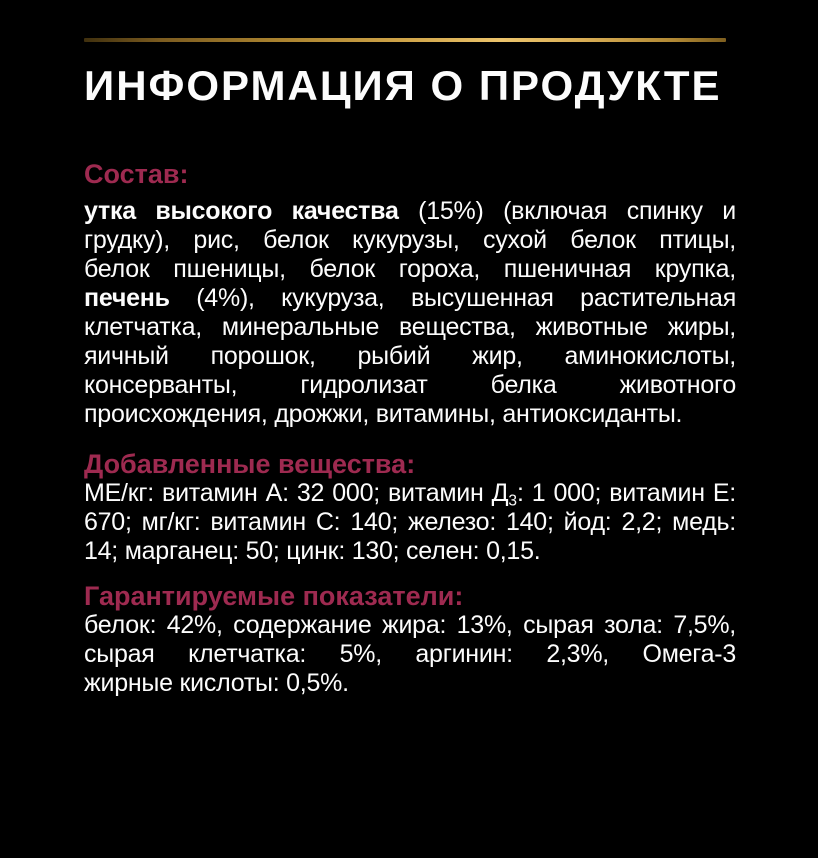 The height and width of the screenshot is (858, 818). What do you see at coordinates (452, 298) in the screenshot?
I see `text-segment: (4%), кукуруза, высушенная растительная` at bounding box center [452, 298].